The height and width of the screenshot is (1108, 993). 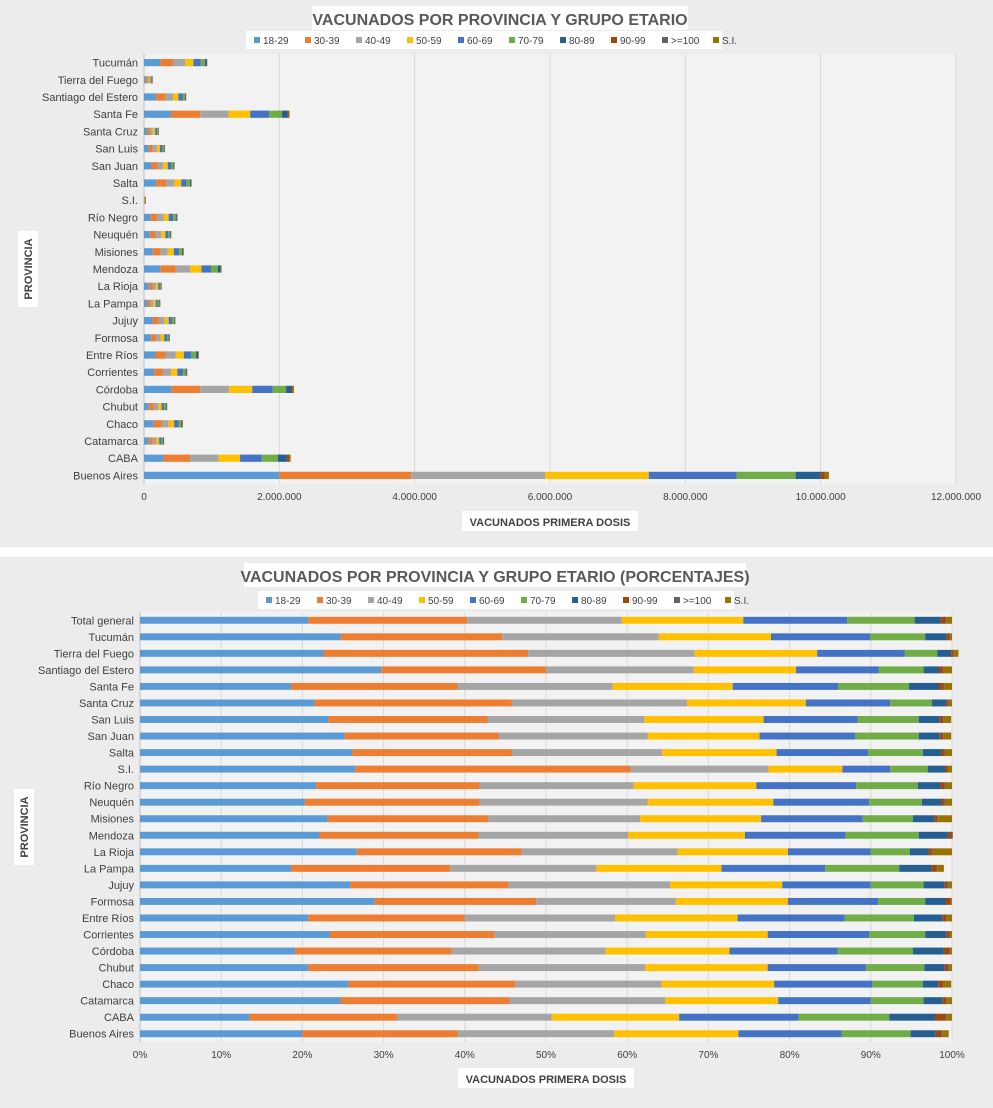 I want to click on bar-segment-caba-s-i, so click(x=949, y=1017).